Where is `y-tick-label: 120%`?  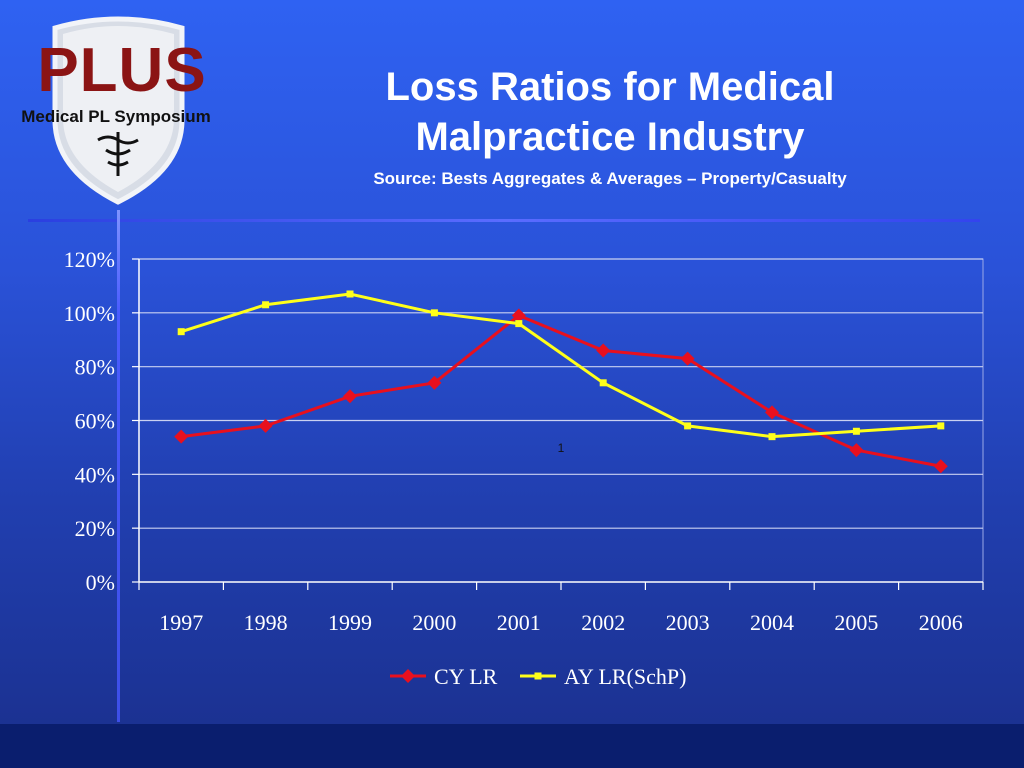 y-tick-label: 120% is located at coordinates (89, 259).